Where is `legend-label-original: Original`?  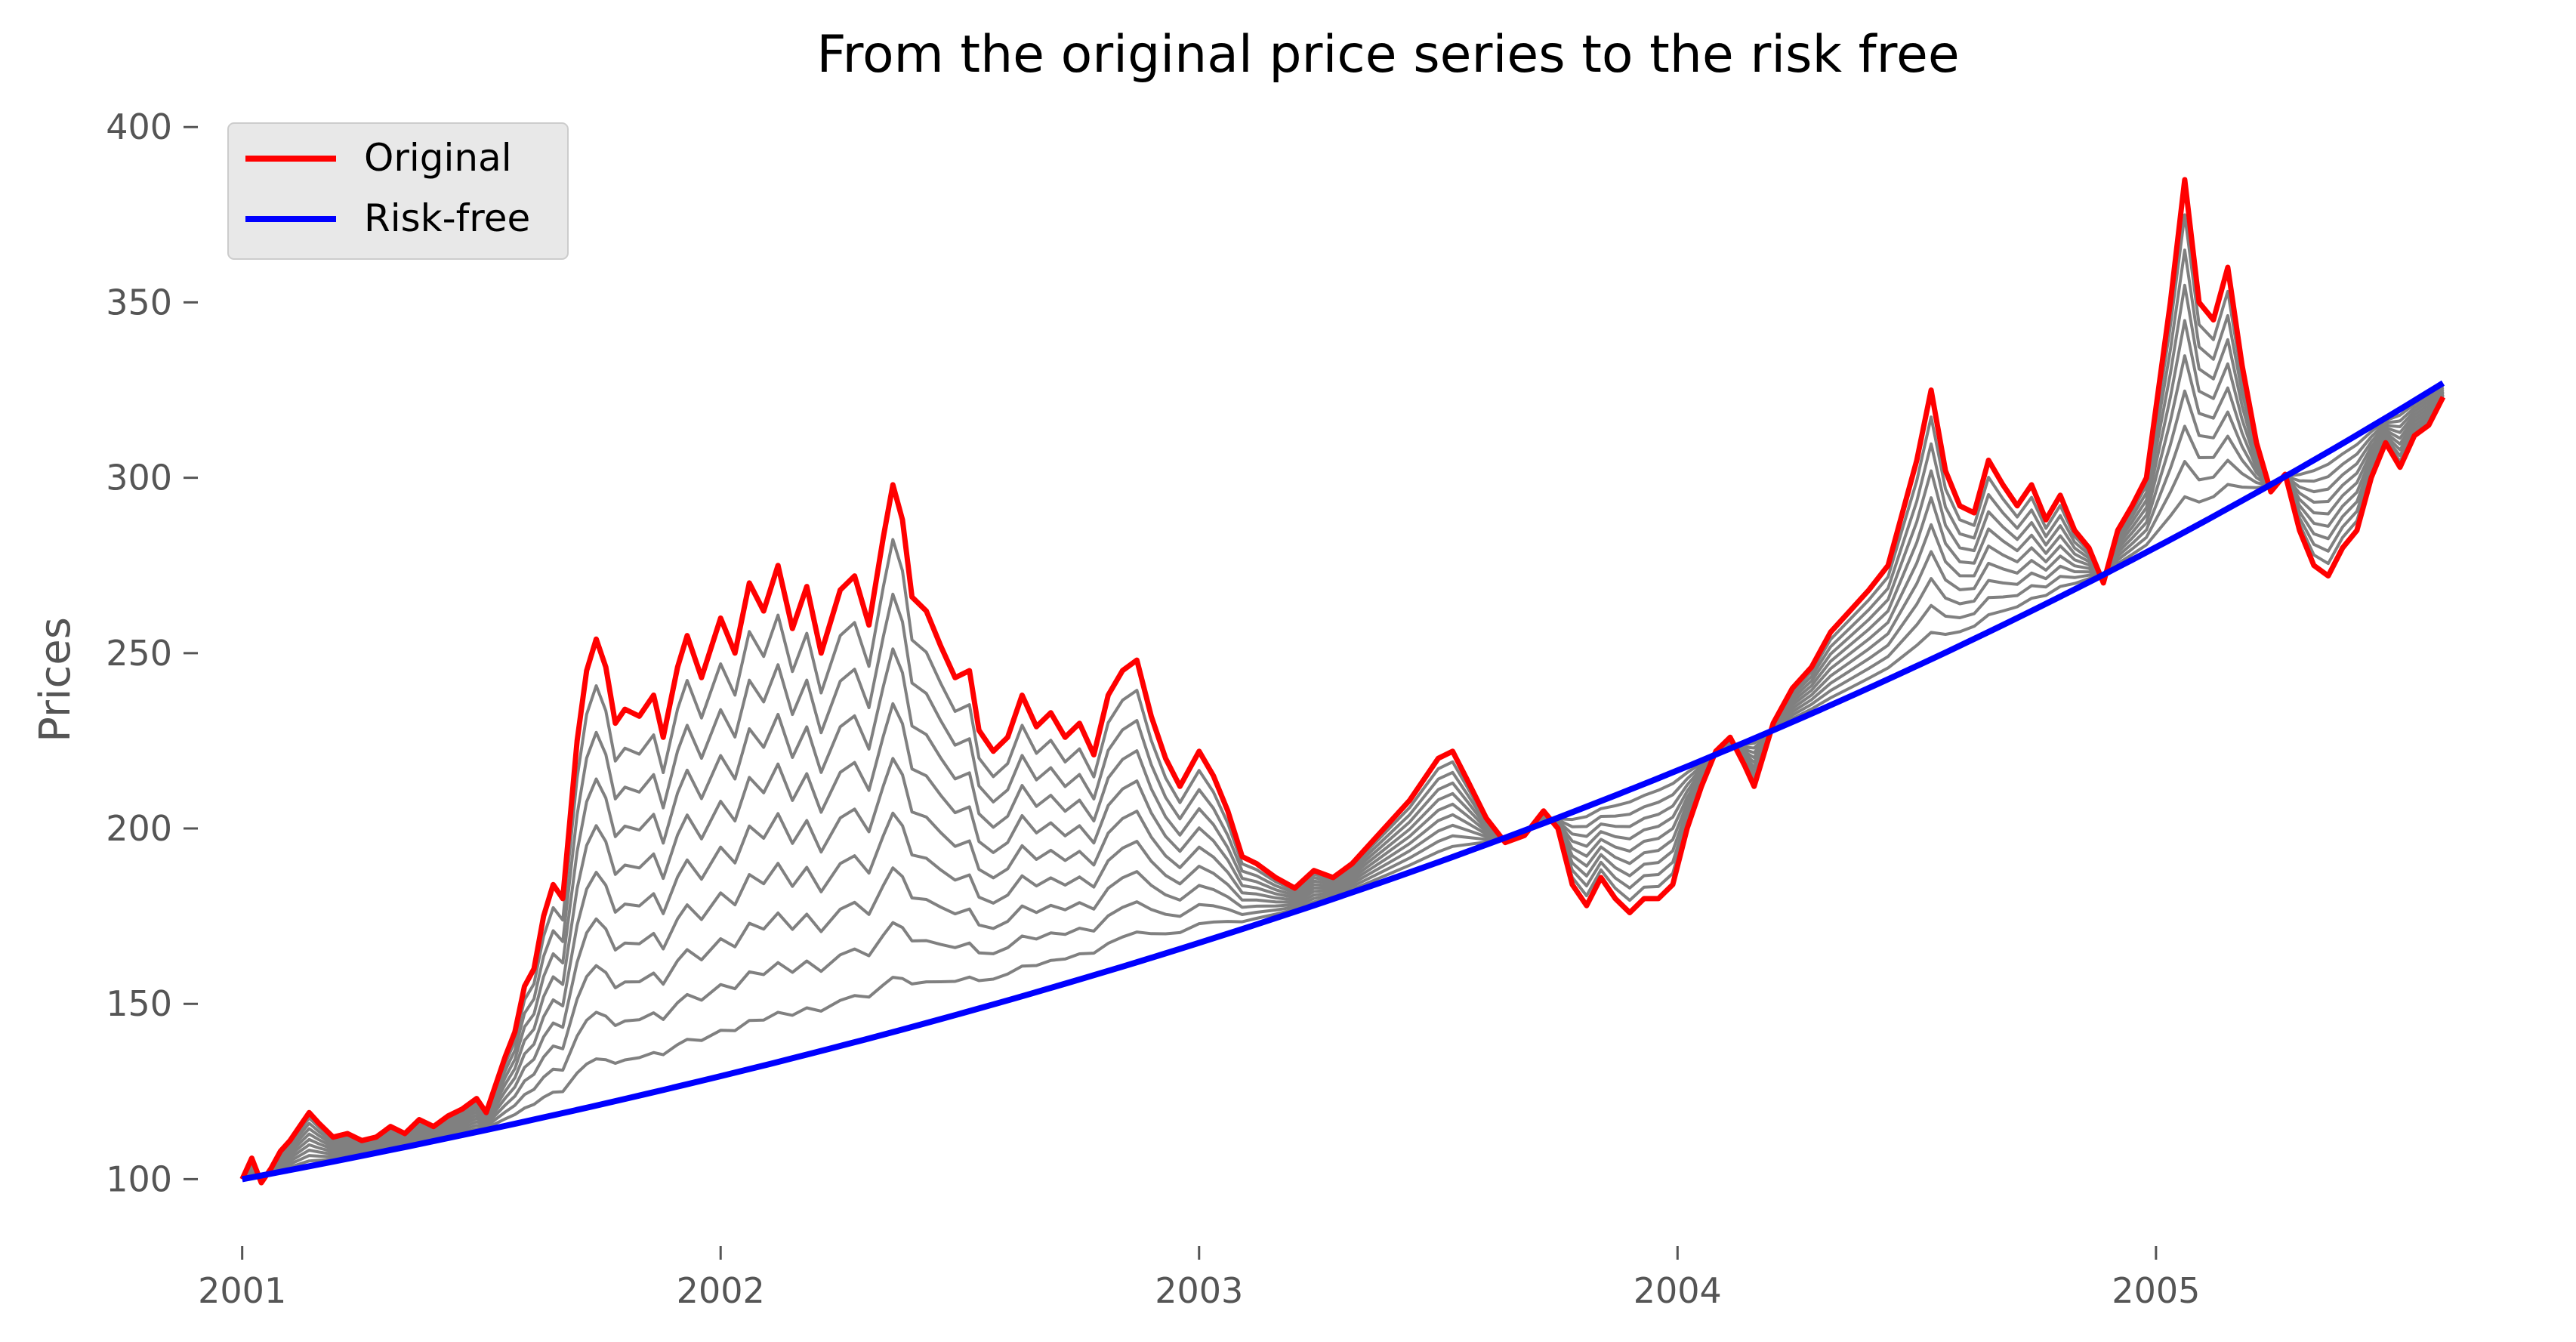 legend-label-original: Original is located at coordinates (438, 158).